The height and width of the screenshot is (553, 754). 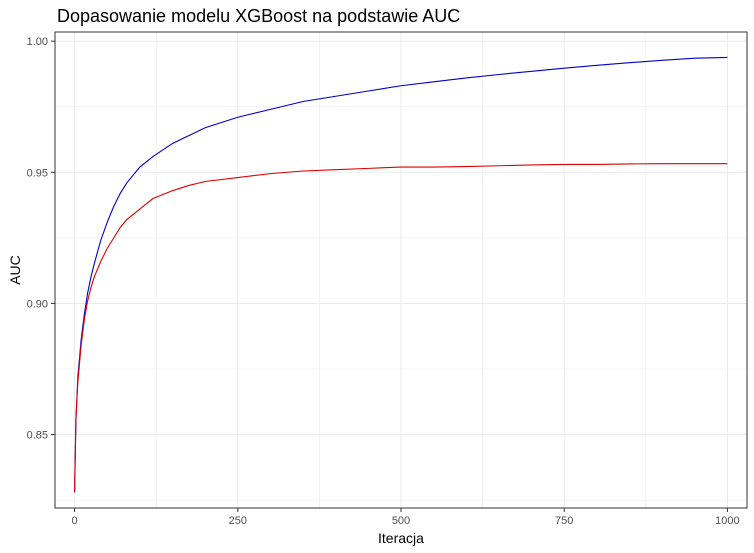 What do you see at coordinates (401, 521) in the screenshot?
I see `x-tick-label: 500` at bounding box center [401, 521].